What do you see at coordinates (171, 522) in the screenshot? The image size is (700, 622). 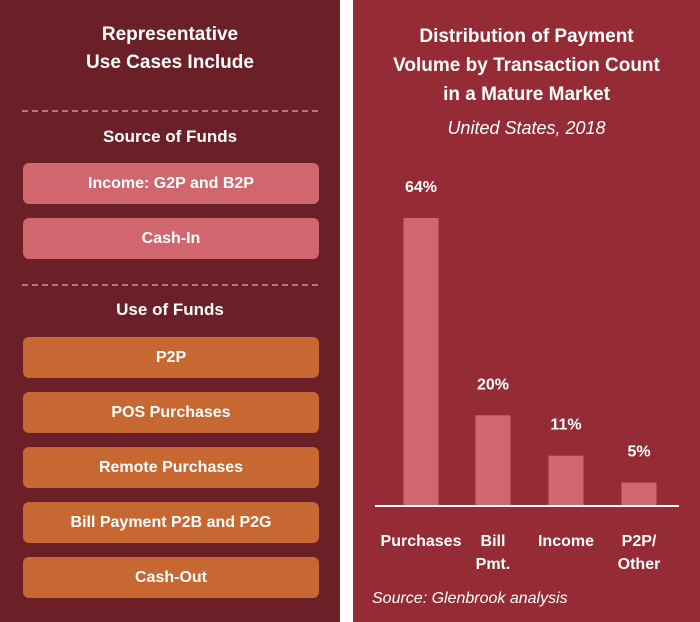 I see `use-item-bill-payment: Bill Payment P2B and P2G` at bounding box center [171, 522].